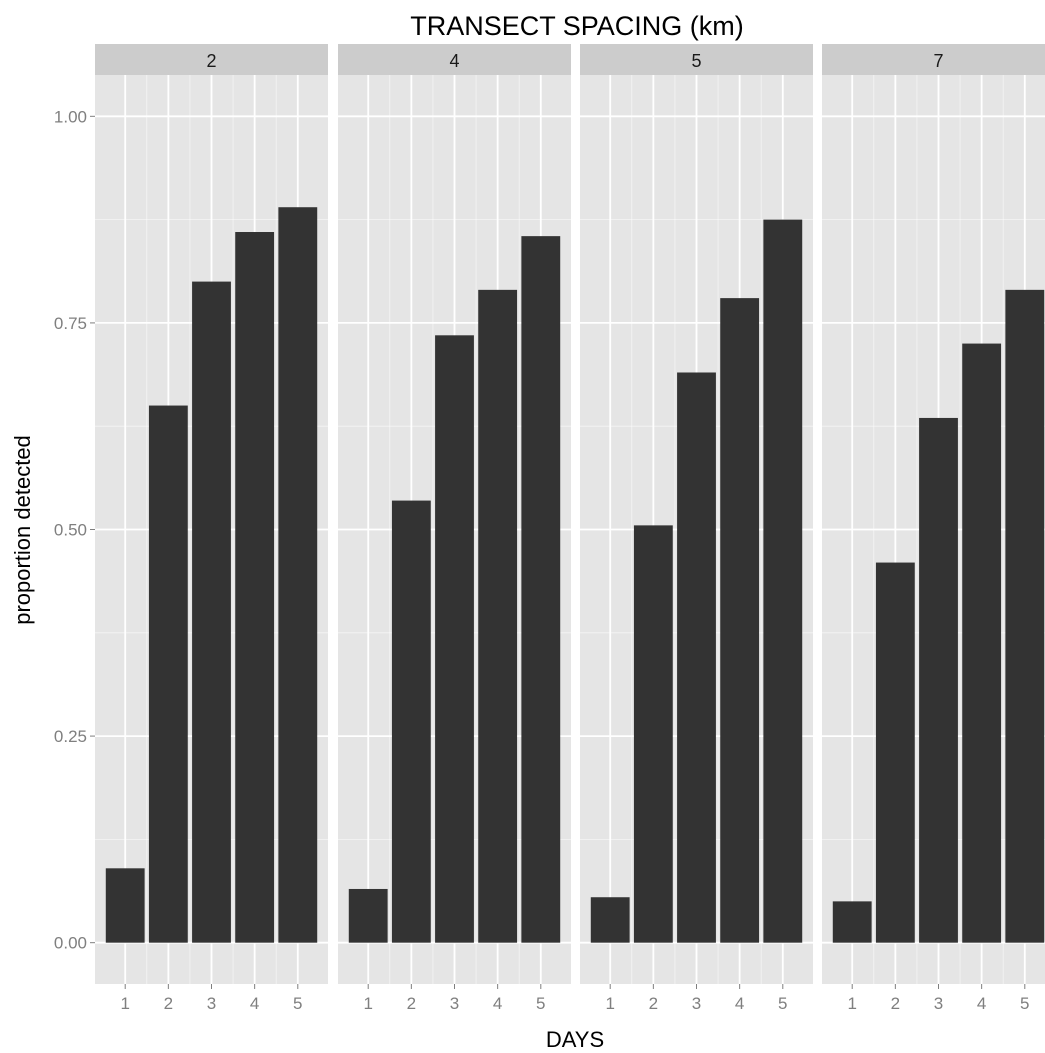 This screenshot has width=1045, height=1053. Describe the element at coordinates (938, 61) in the screenshot. I see `facet-strip-label: 7` at that location.